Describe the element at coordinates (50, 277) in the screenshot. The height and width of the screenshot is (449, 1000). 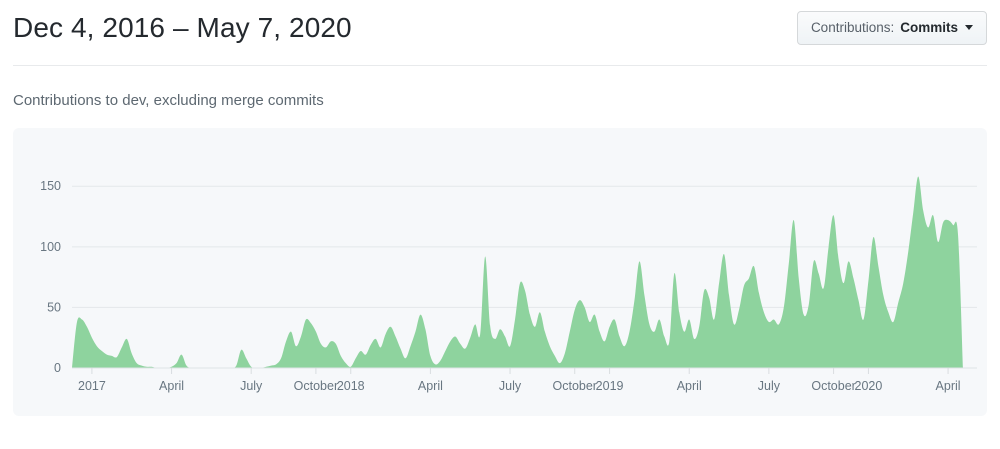
I see `chart-y-axis-labels: 0 50 100 150` at that location.